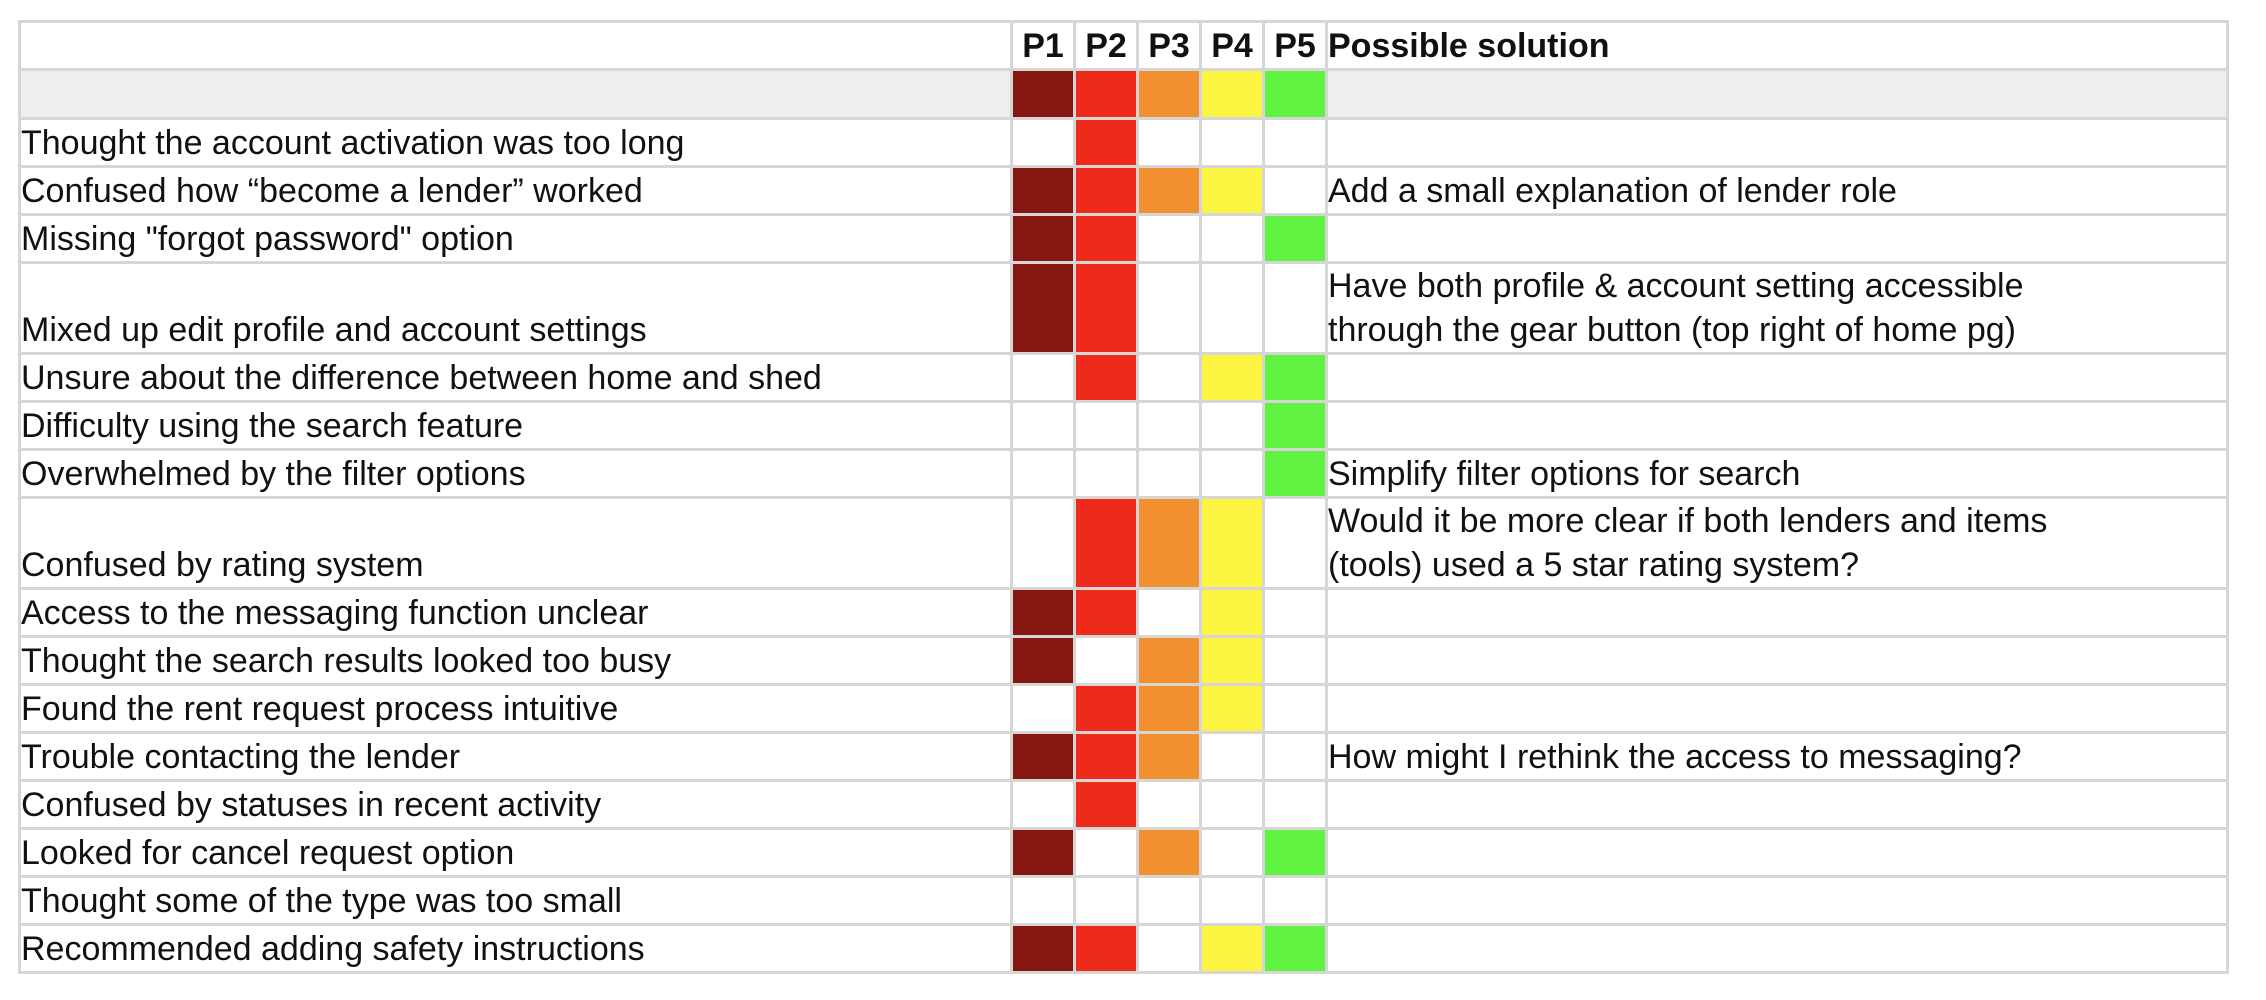 The width and height of the screenshot is (2266, 1000). Describe the element at coordinates (1169, 45) in the screenshot. I see `participant-header-p3: P3` at that location.